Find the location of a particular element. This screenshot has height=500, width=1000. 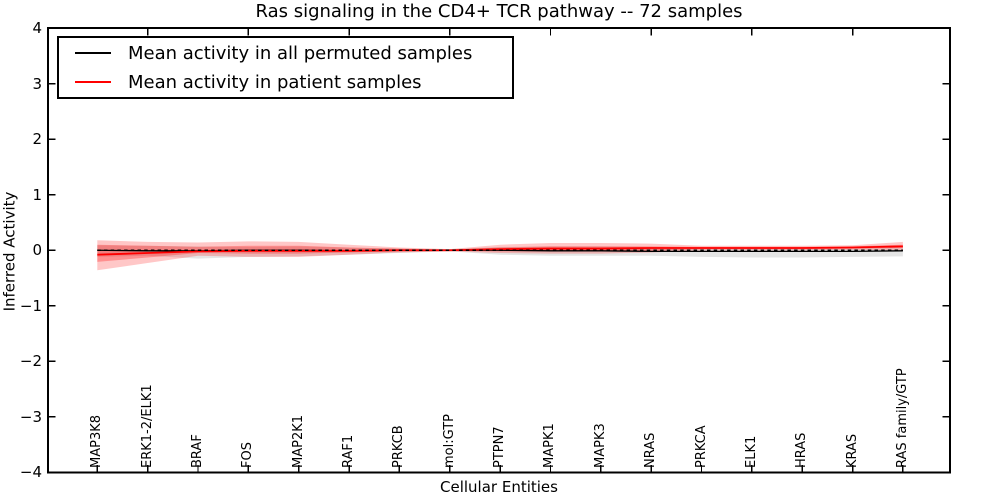

black-line-swatch is located at coordinates (93, 53).